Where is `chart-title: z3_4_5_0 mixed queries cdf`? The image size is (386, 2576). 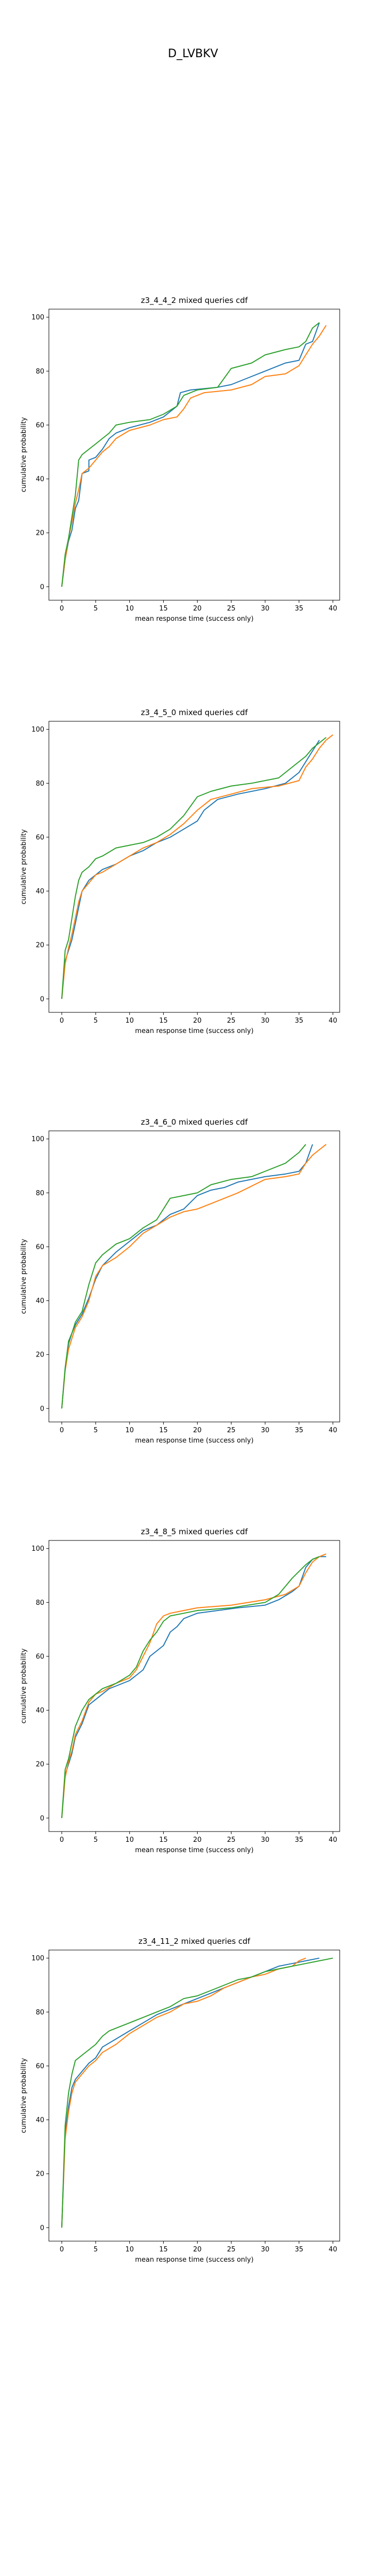 chart-title: z3_4_5_0 mixed queries cdf is located at coordinates (195, 713).